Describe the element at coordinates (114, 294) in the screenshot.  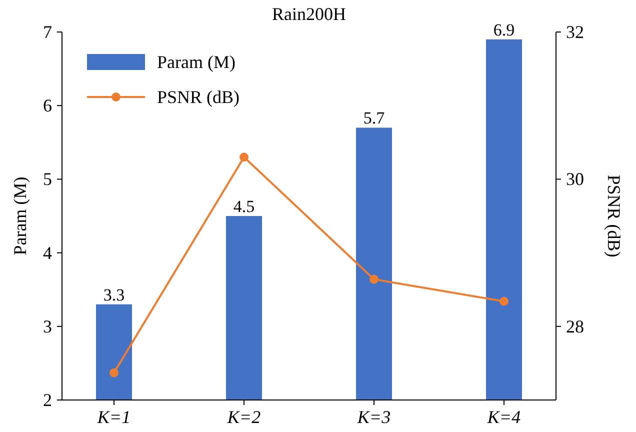
I see `data-label: 3.3` at that location.